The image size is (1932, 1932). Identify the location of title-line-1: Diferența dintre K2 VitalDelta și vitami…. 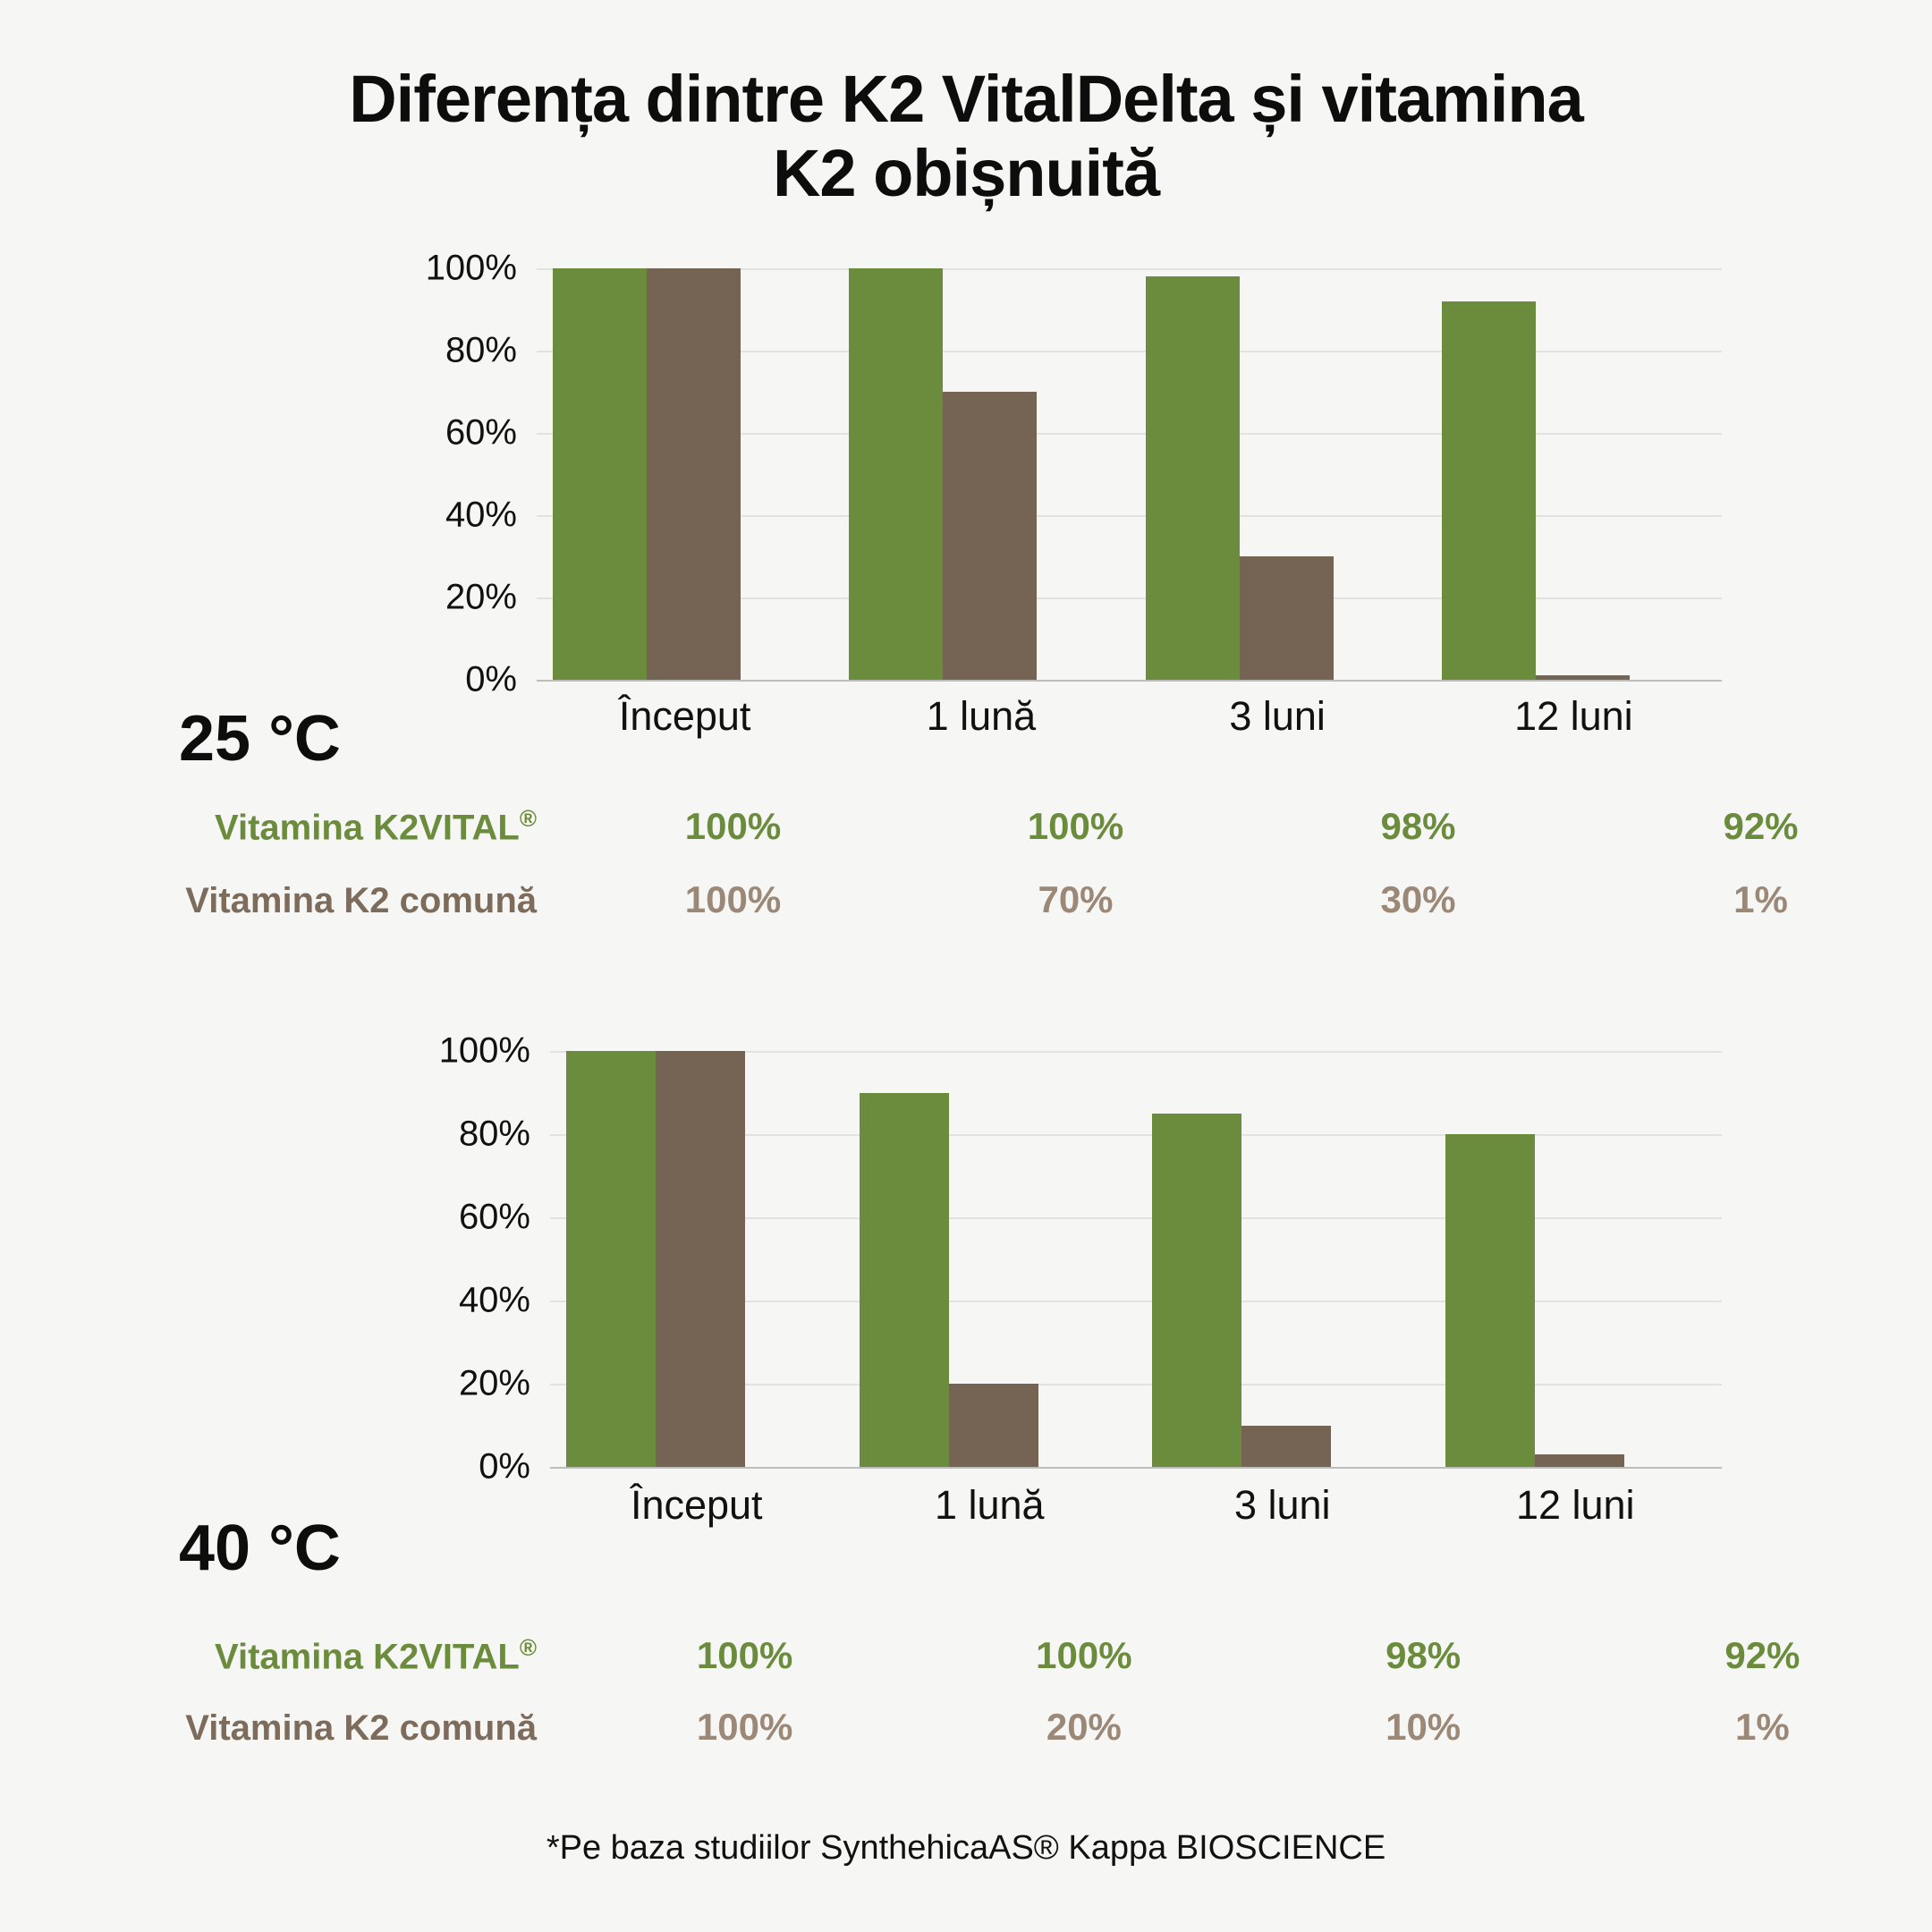
(966, 99).